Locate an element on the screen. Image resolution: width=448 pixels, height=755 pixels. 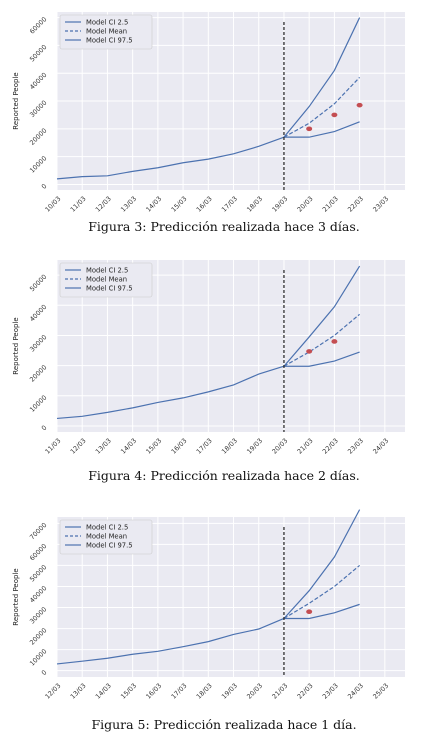
x-tick-label: 11/03 is located at coordinates (53, 446).